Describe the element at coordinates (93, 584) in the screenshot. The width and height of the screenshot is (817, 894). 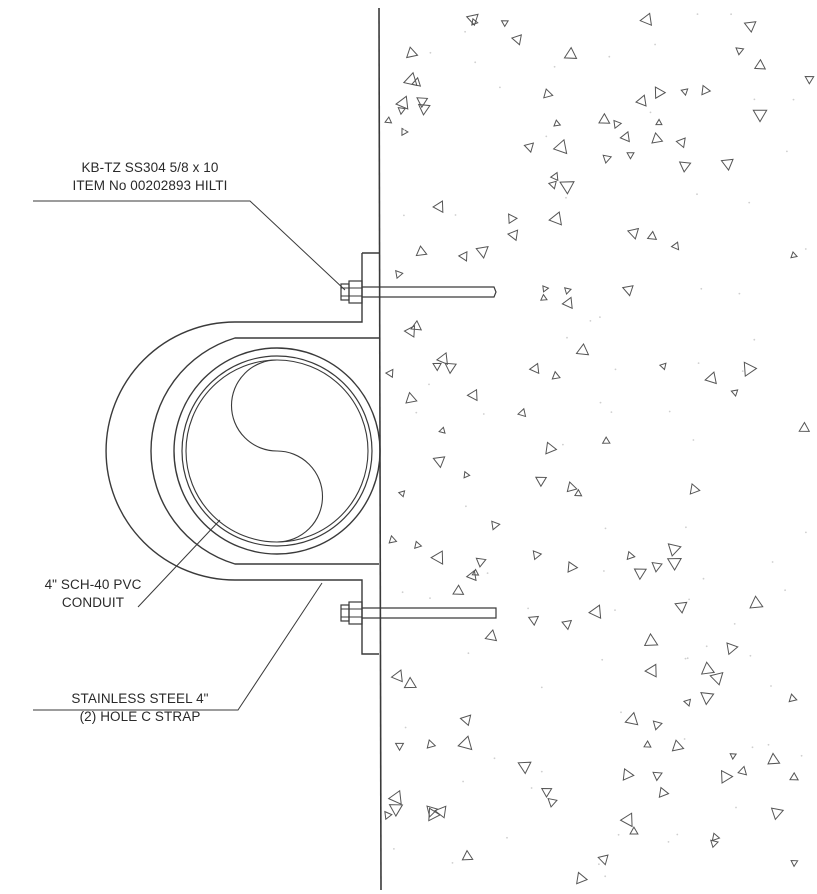
I see `conduit-callout-line1: 4" SCH-40 PVC` at that location.